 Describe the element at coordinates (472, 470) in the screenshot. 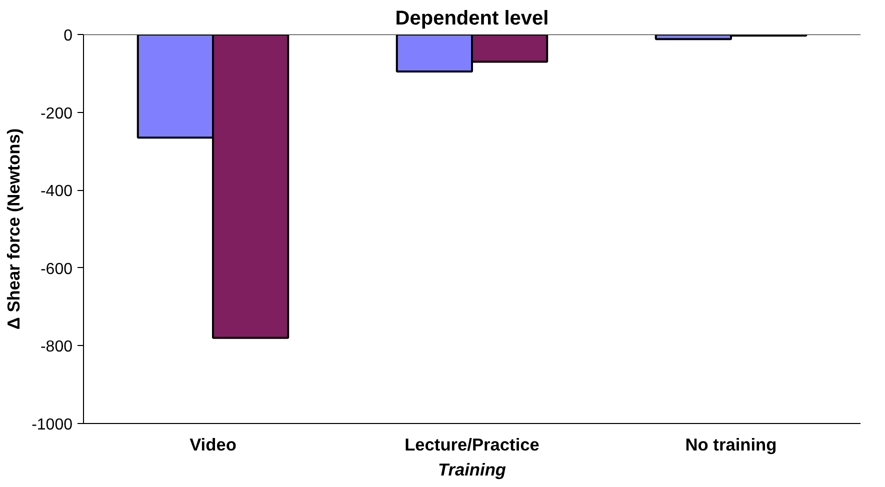

I see `x-axis-title: Training` at that location.